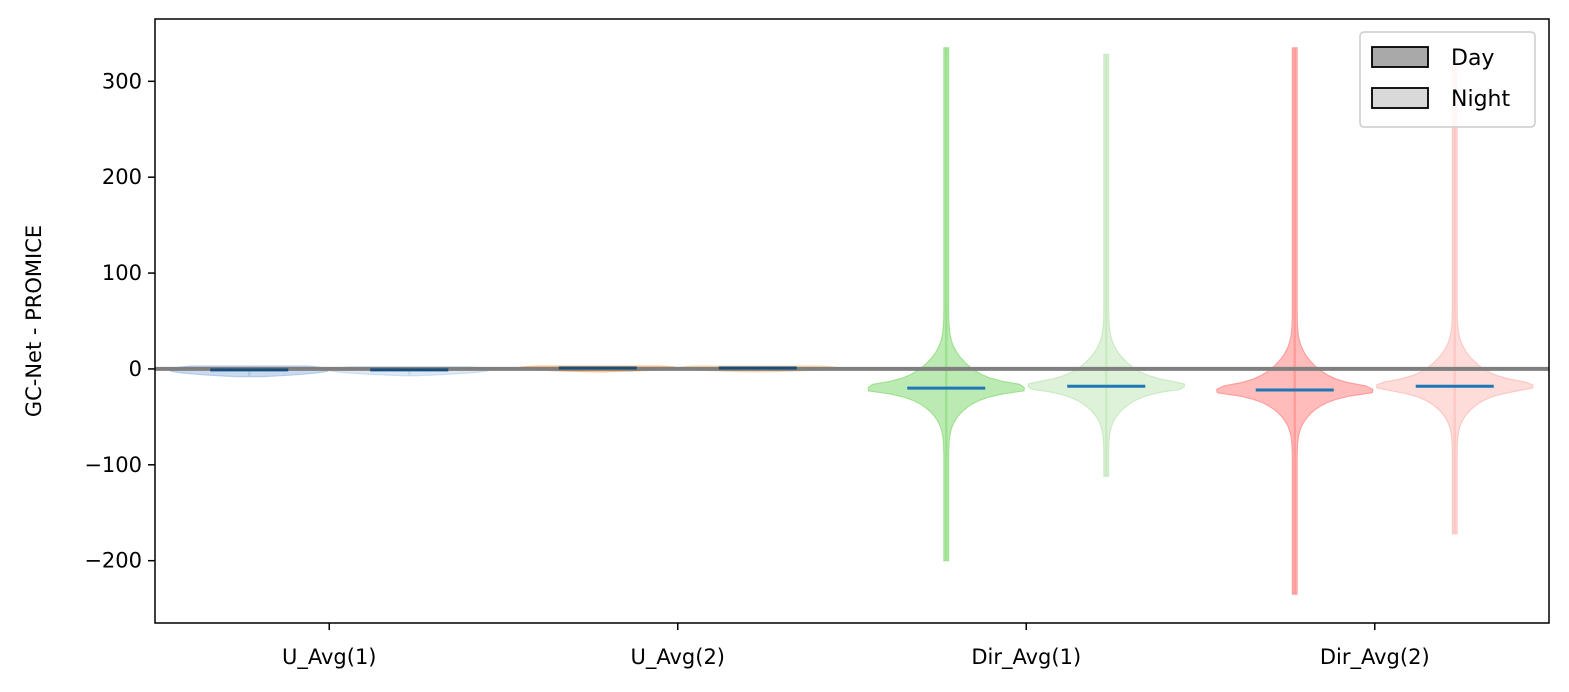  What do you see at coordinates (329, 657) in the screenshot?
I see `x-tick-label-u-avg-1: U_Avg(1)` at bounding box center [329, 657].